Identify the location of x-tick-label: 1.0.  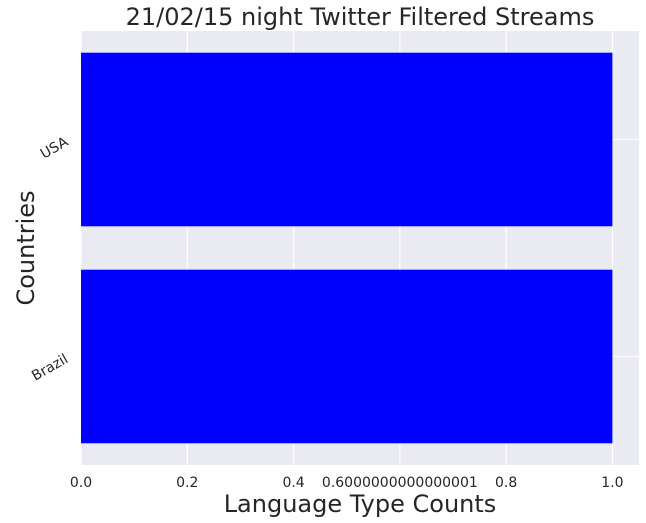
(612, 483).